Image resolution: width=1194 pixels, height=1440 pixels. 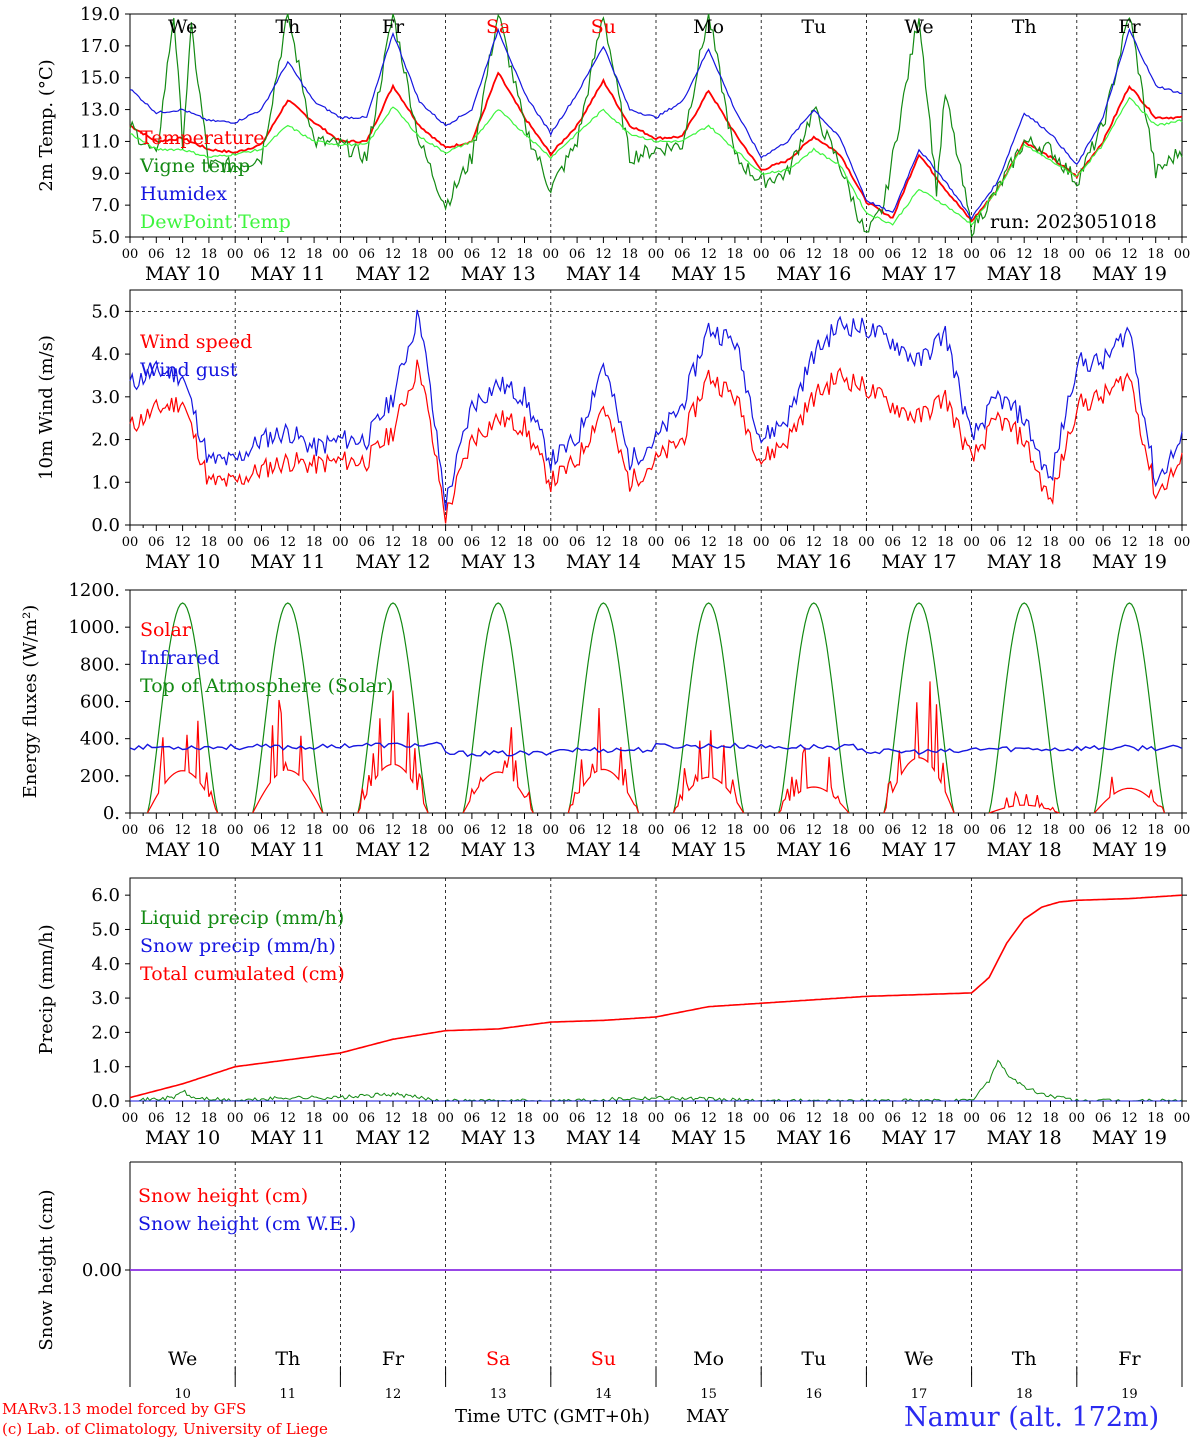 I want to click on series-line-dewpoint-temp, so click(x=656, y=161).